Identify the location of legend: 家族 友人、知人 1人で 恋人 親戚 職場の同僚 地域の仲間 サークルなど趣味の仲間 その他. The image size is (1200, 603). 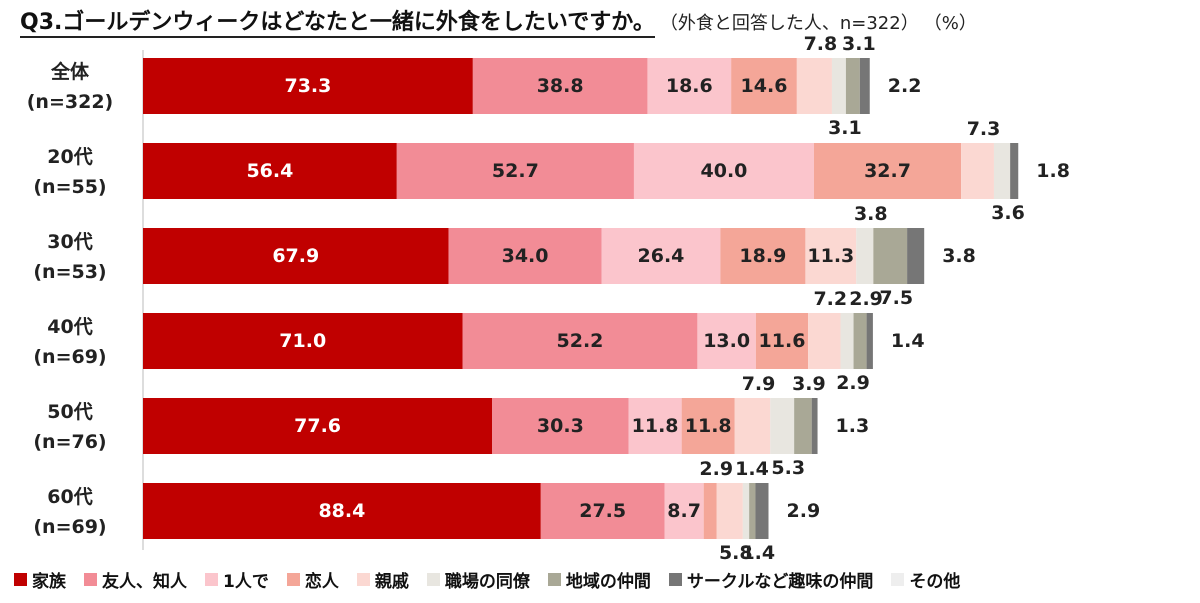
(487, 579).